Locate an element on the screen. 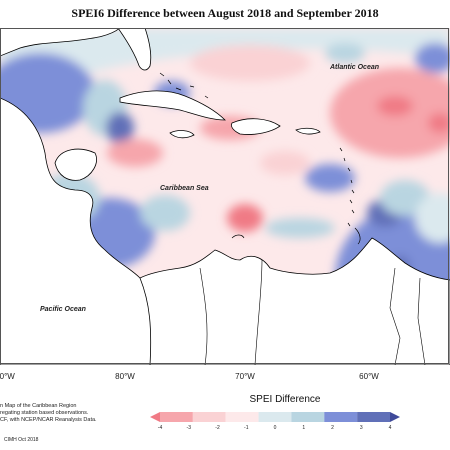  caribbean-sea-label: Caribbean Sea is located at coordinates (184, 188).